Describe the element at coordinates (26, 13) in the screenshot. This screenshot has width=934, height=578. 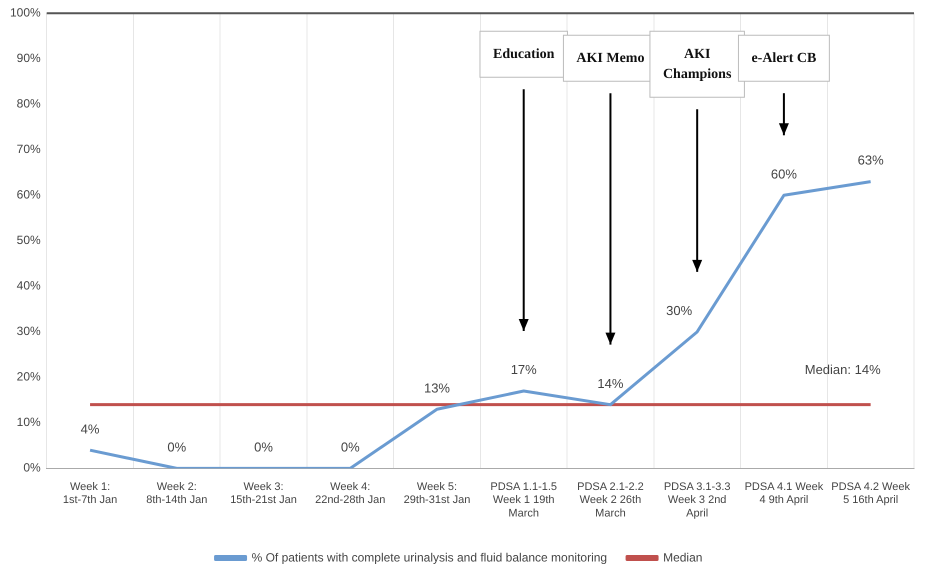
I see `y-tick-label: 100%` at that location.